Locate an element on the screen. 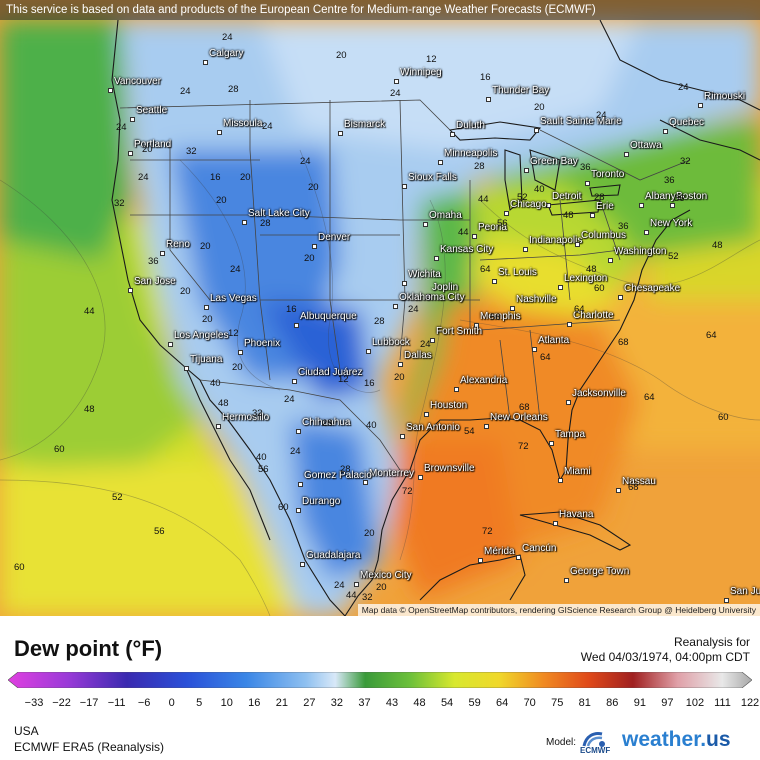 The width and height of the screenshot is (760, 760). city-label: Vancouver is located at coordinates (138, 81).